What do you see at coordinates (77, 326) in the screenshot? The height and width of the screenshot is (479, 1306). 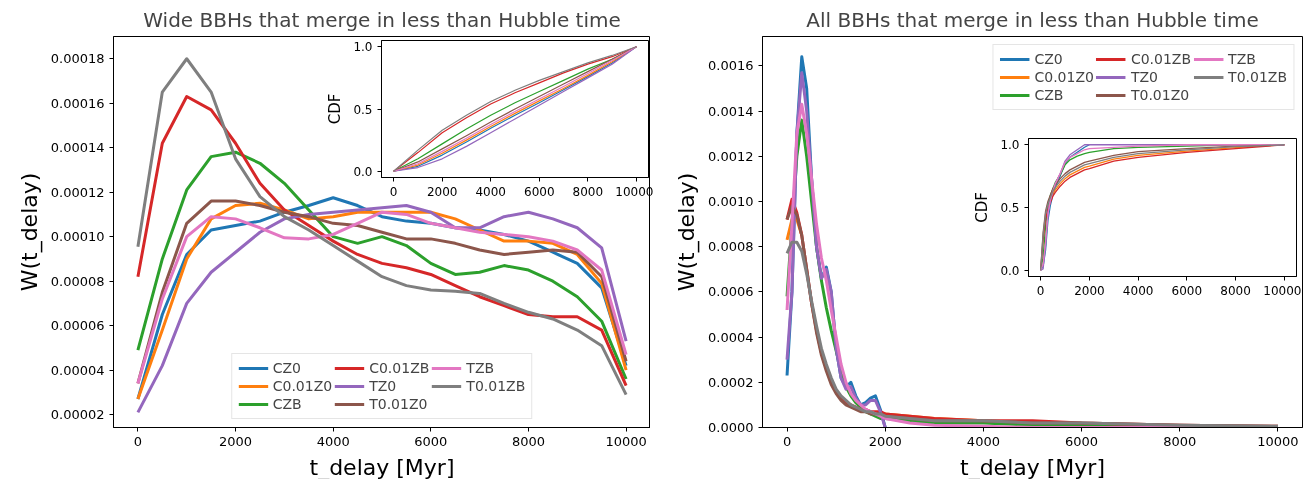 I see `y-tick-label: 0.00006` at bounding box center [77, 326].